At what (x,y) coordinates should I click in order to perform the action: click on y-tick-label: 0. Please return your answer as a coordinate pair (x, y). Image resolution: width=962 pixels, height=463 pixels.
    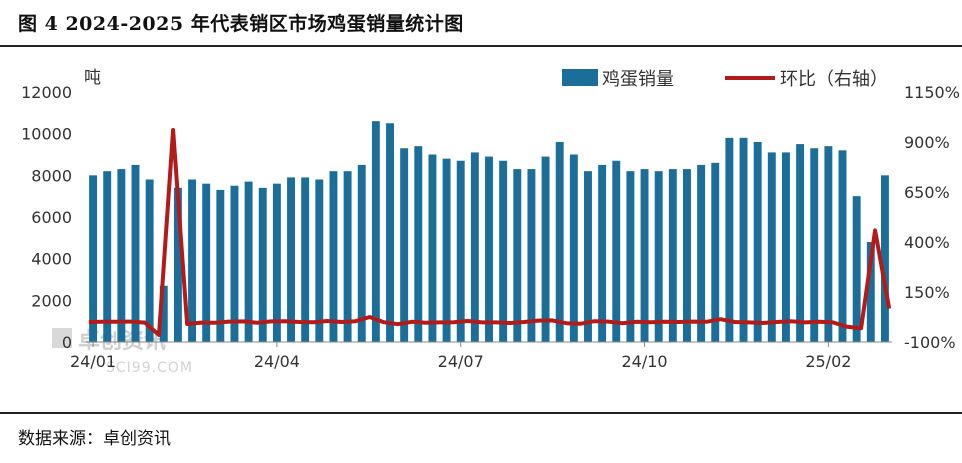
    Looking at the image, I should click on (67, 342).